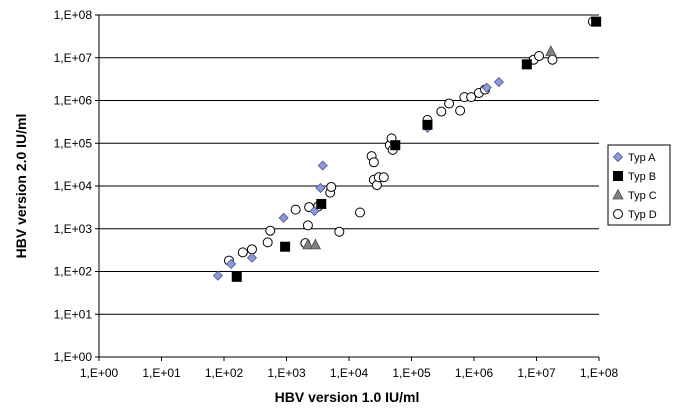  Describe the element at coordinates (599, 373) in the screenshot. I see `x-tick-label: 1,E+08` at that location.